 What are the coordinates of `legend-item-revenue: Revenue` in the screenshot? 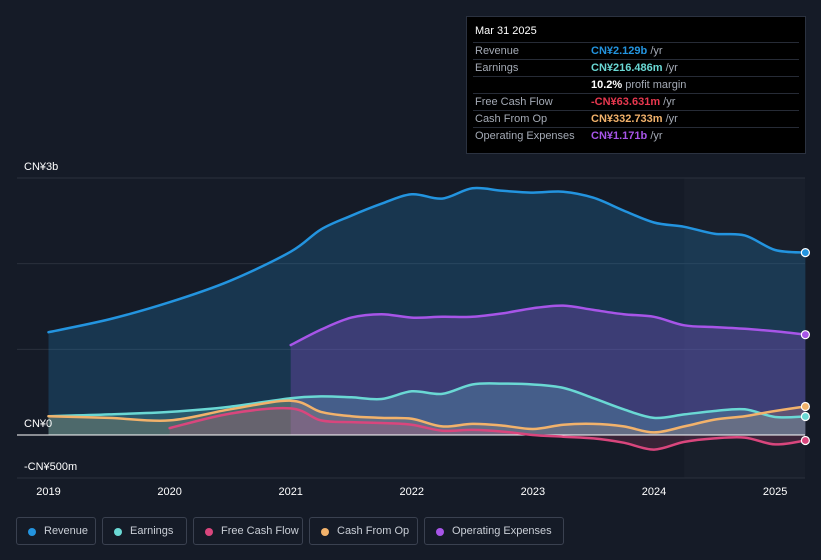 It's located at (56, 531).